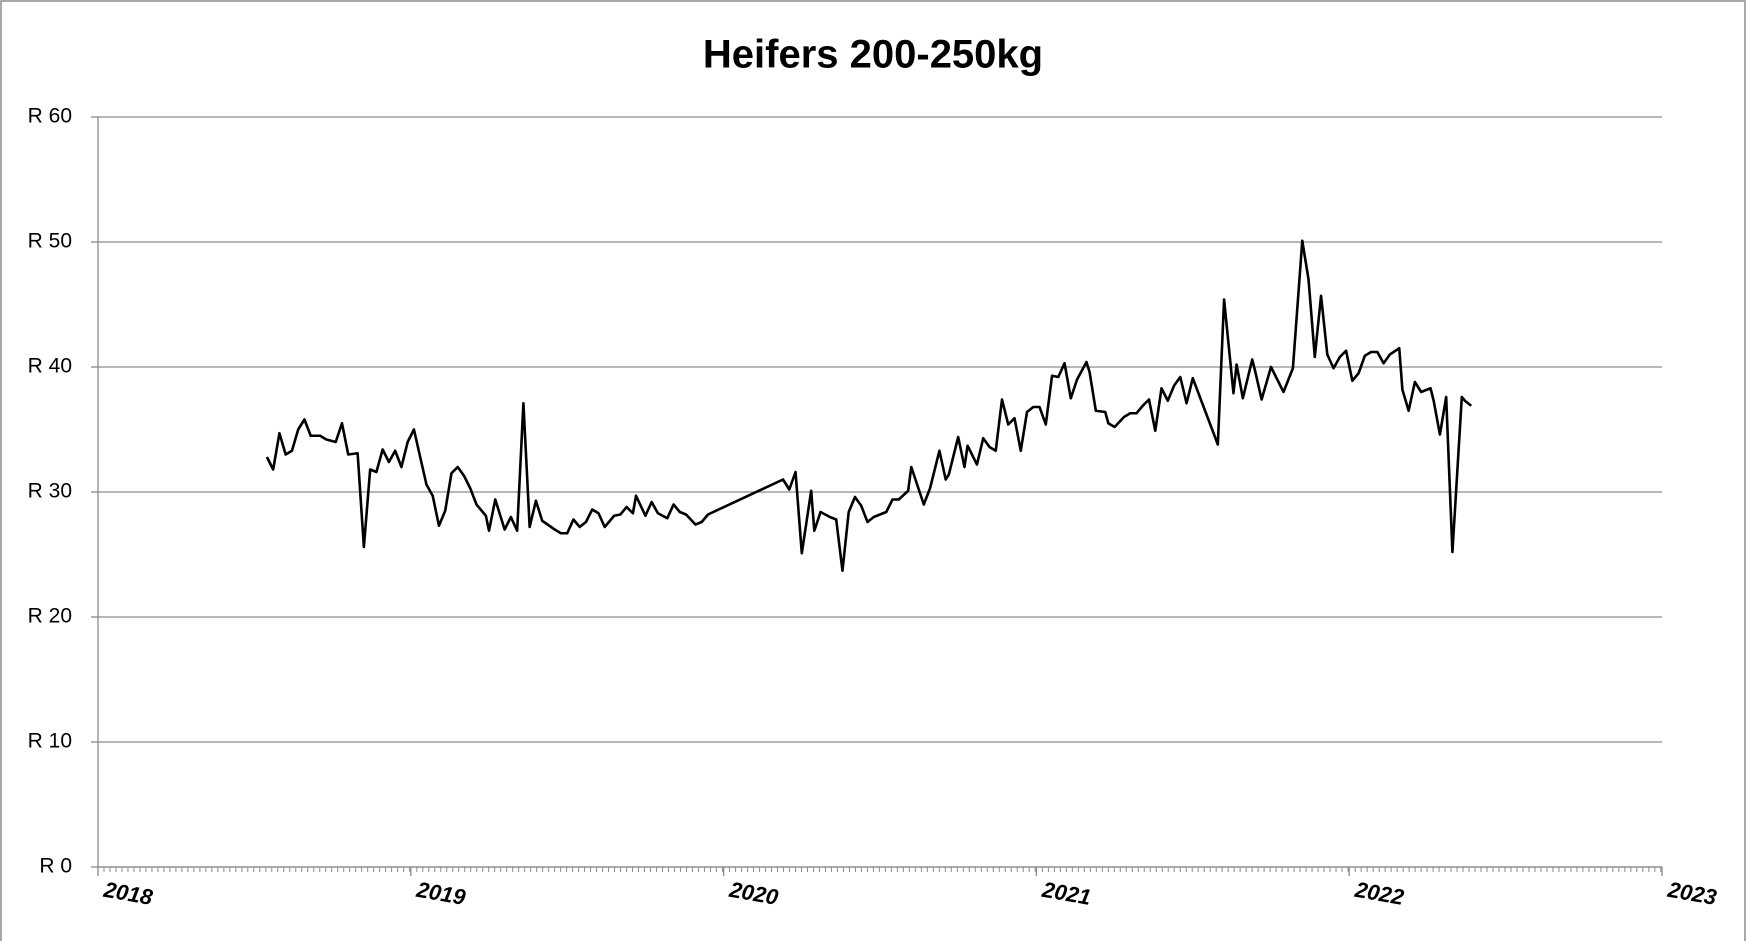  What do you see at coordinates (873, 55) in the screenshot?
I see `chart-title: Heifers 200-250kg` at bounding box center [873, 55].